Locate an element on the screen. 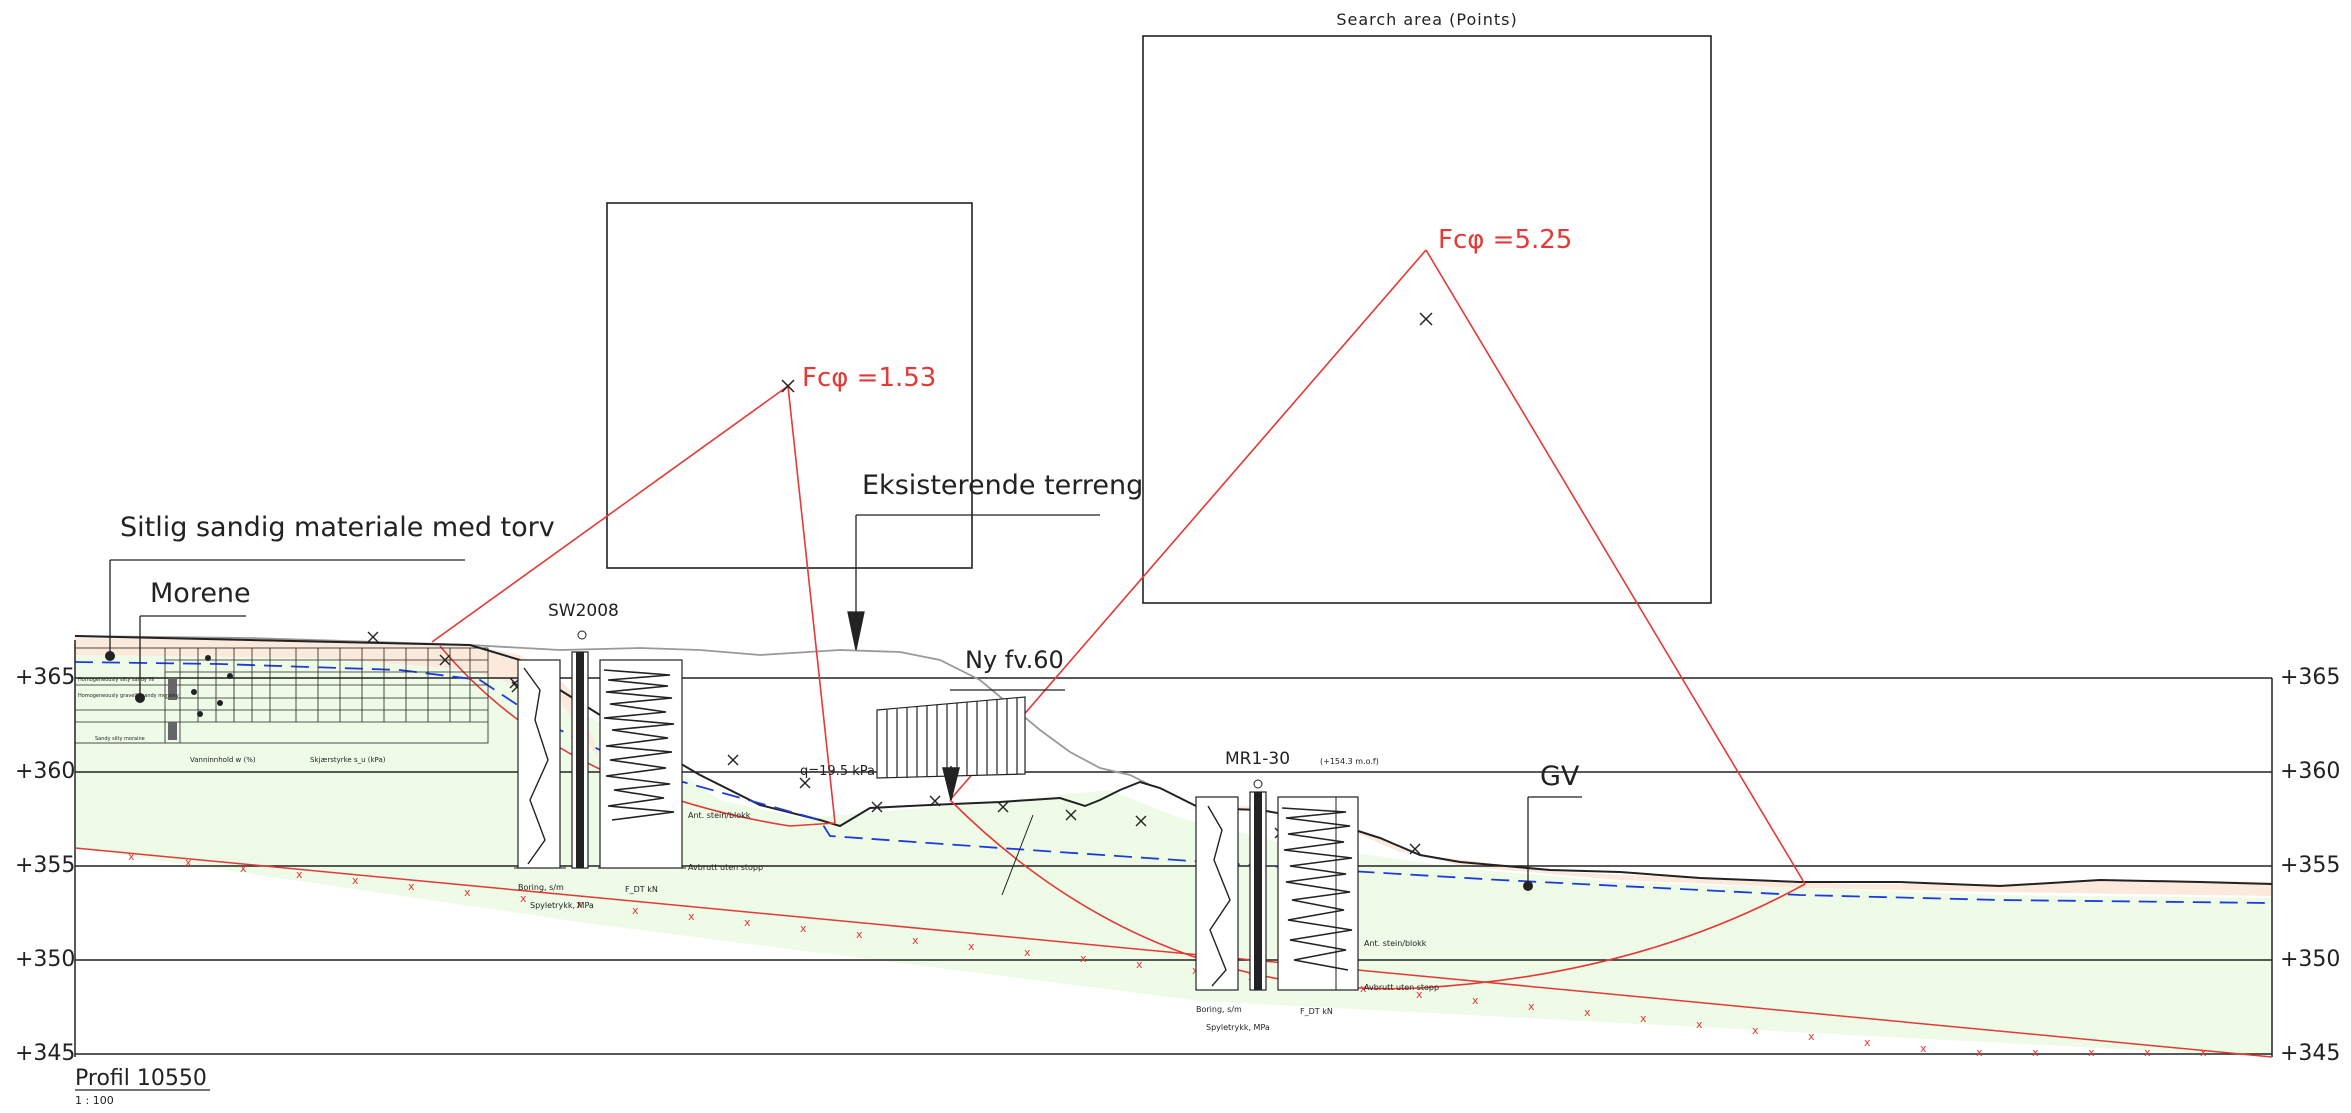 The width and height of the screenshot is (2351, 1113). silty-sand-layer is located at coordinates (337, 699).